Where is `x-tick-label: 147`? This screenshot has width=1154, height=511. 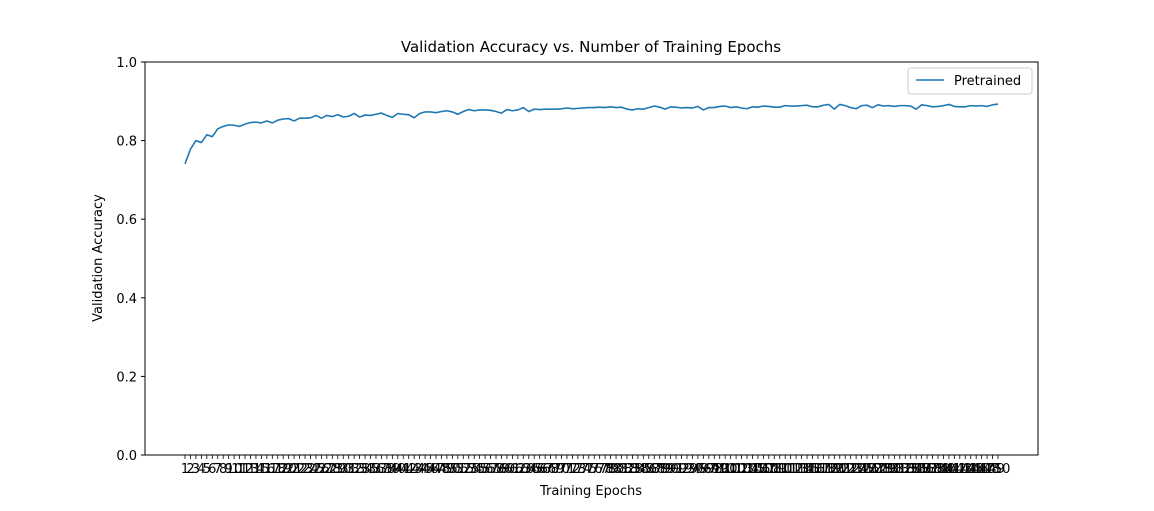 x-tick-label: 147 is located at coordinates (981, 469).